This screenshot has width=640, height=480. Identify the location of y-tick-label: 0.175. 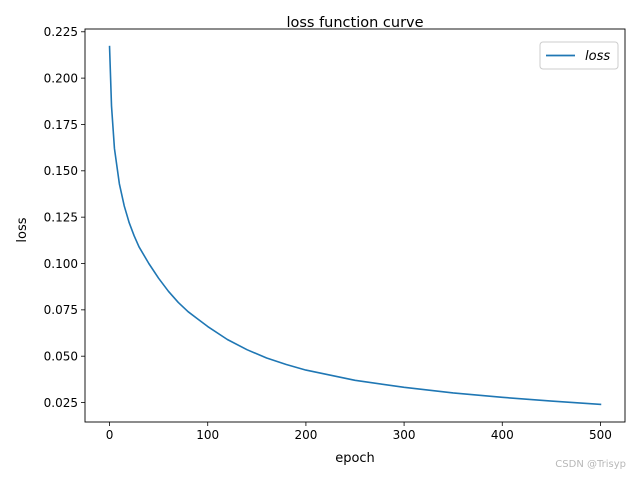
(61, 125).